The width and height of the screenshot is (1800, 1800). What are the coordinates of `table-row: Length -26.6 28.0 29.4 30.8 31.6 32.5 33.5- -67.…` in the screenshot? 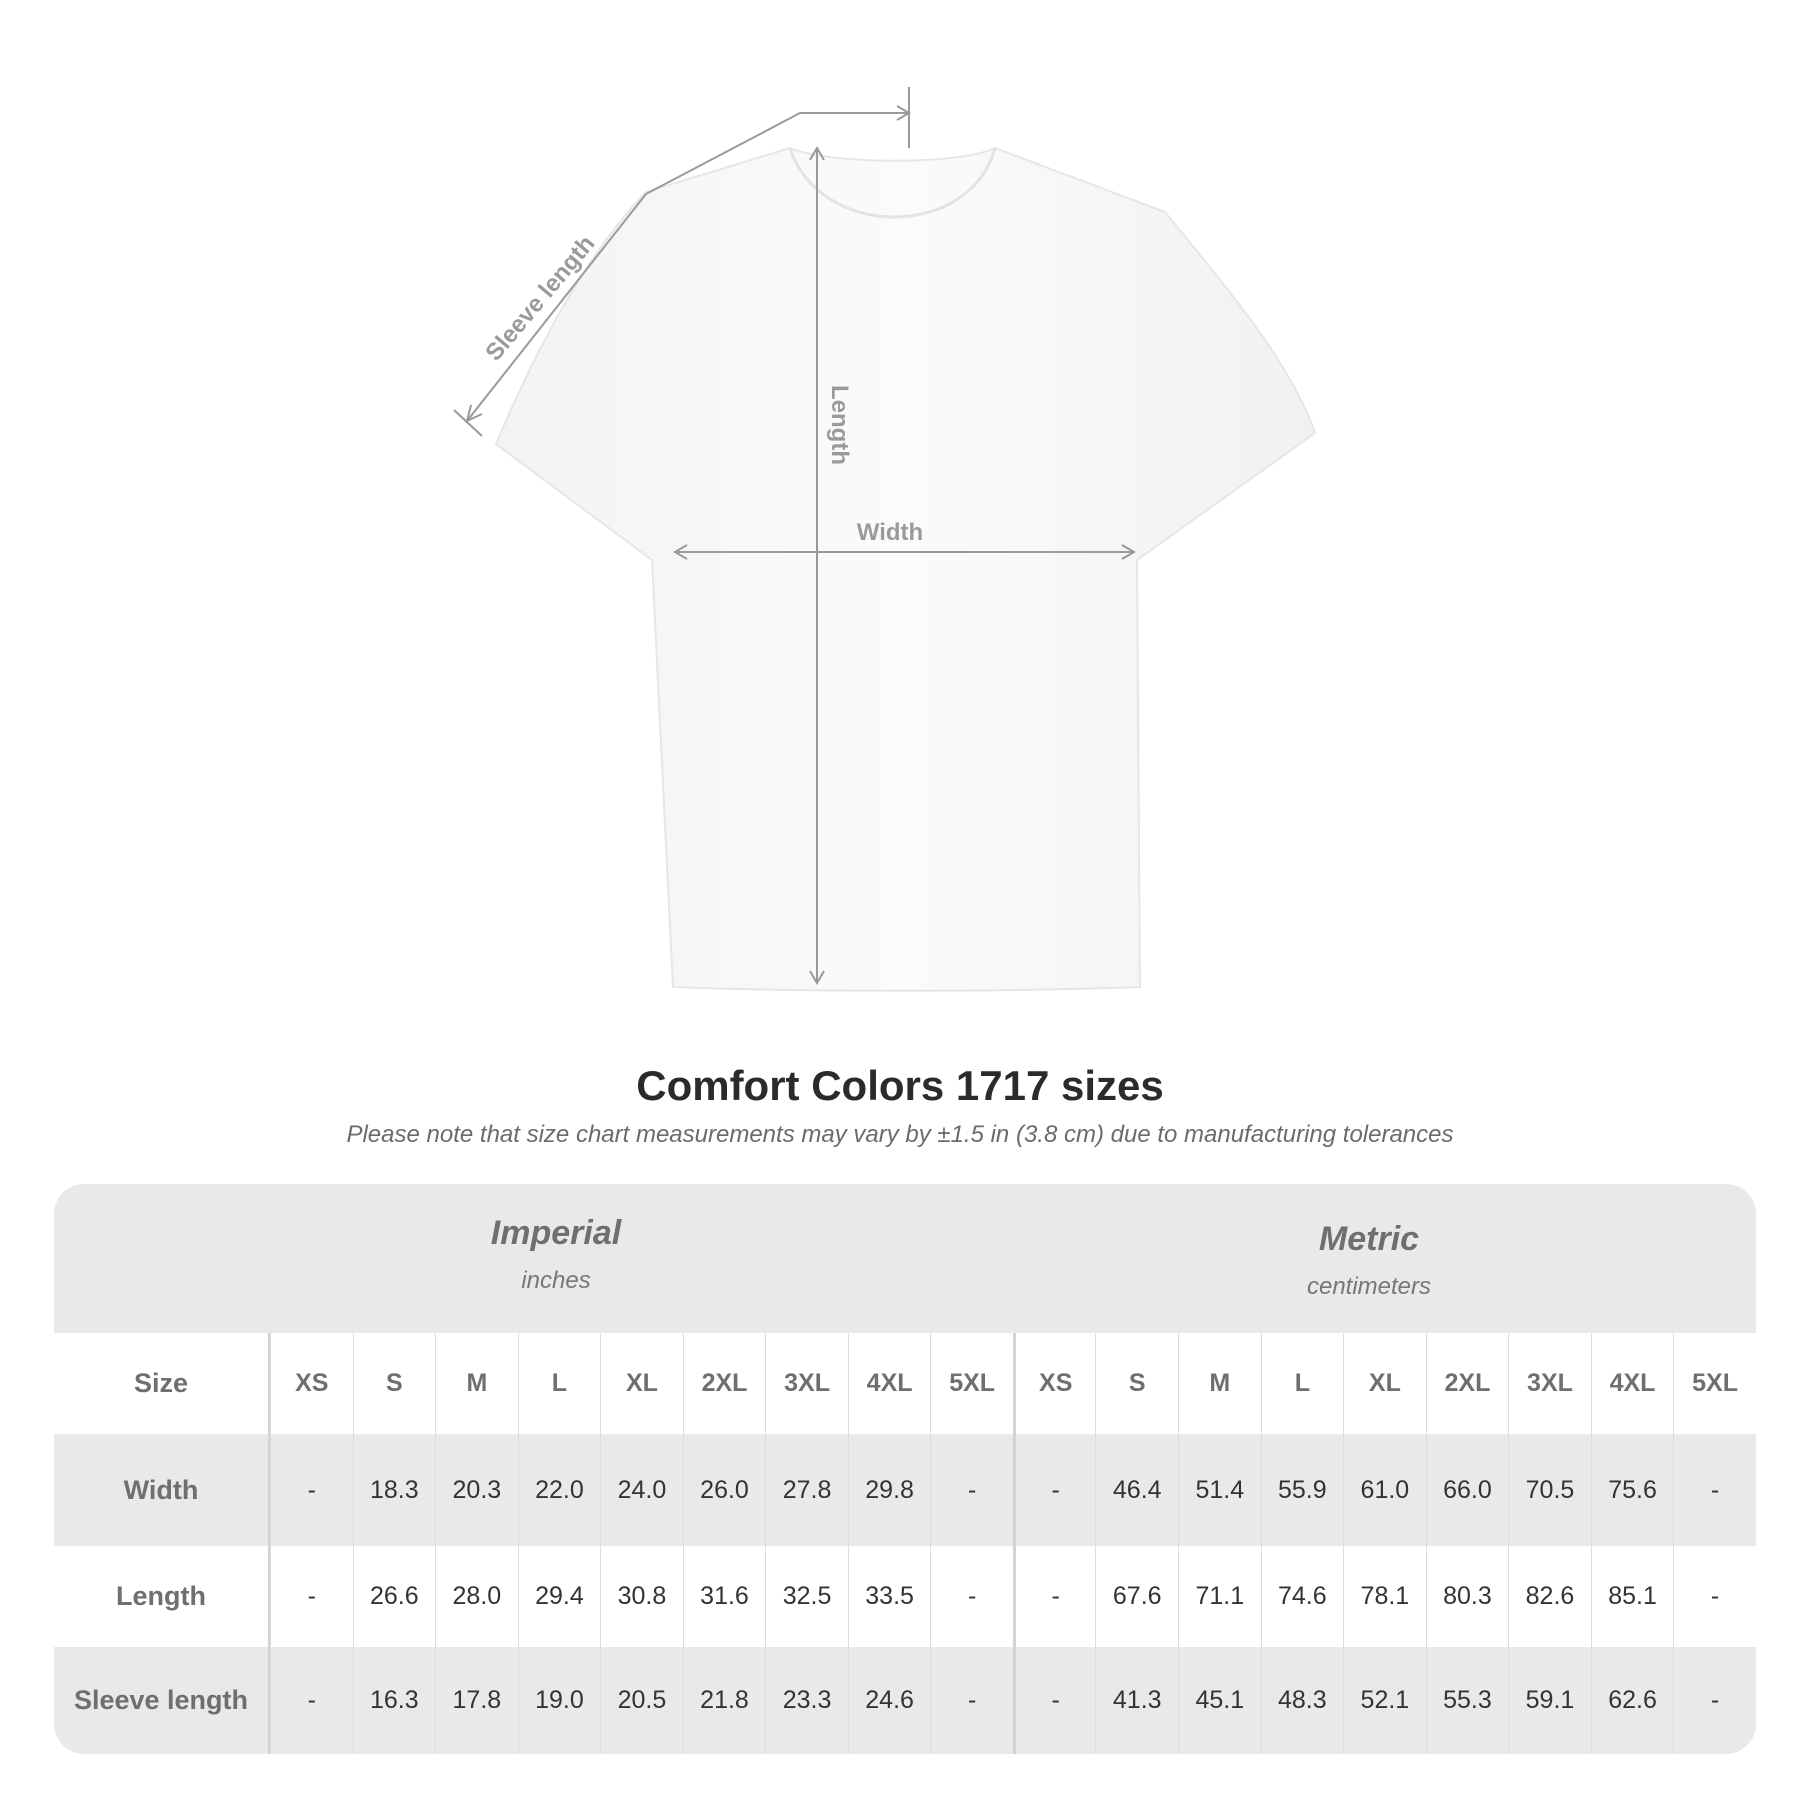 It's located at (905, 1596).